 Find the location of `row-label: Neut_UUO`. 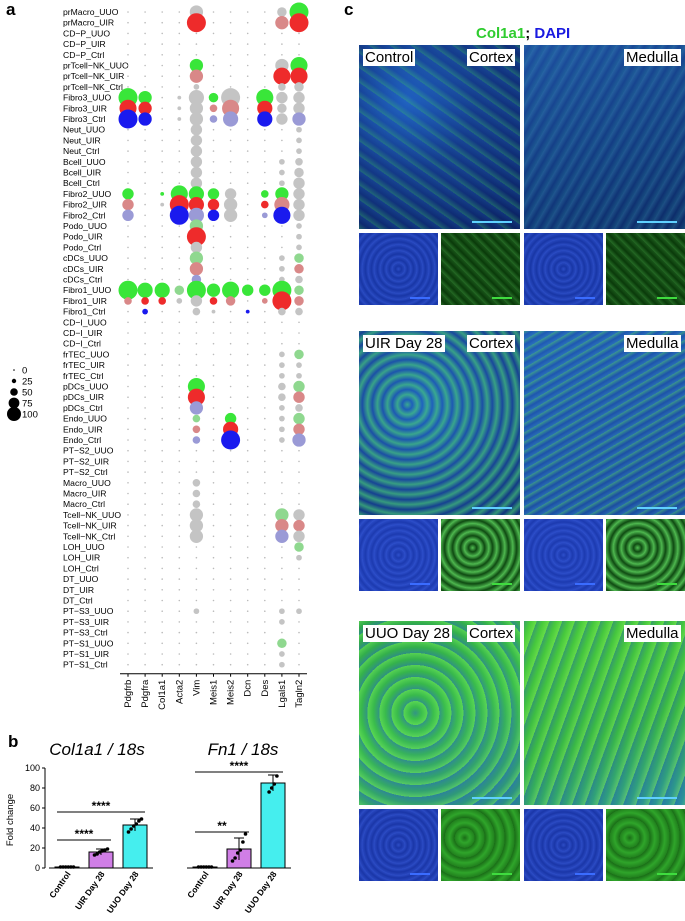

row-label: Neut_UUO is located at coordinates (84, 130).